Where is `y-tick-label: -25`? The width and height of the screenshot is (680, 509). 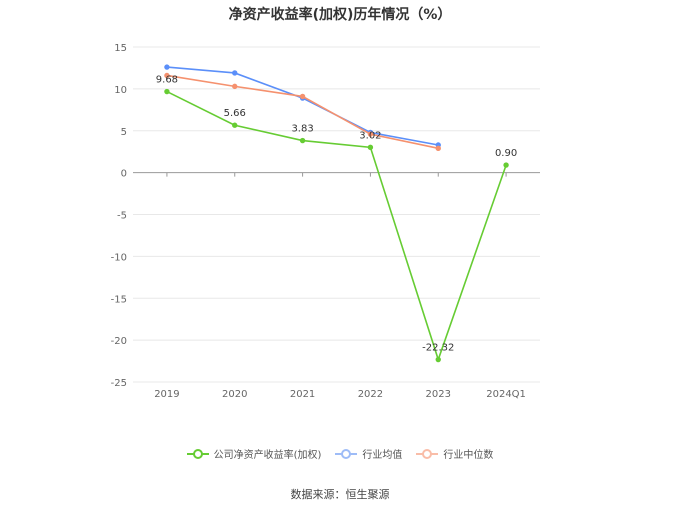 y-tick-label: -25 is located at coordinates (119, 383).